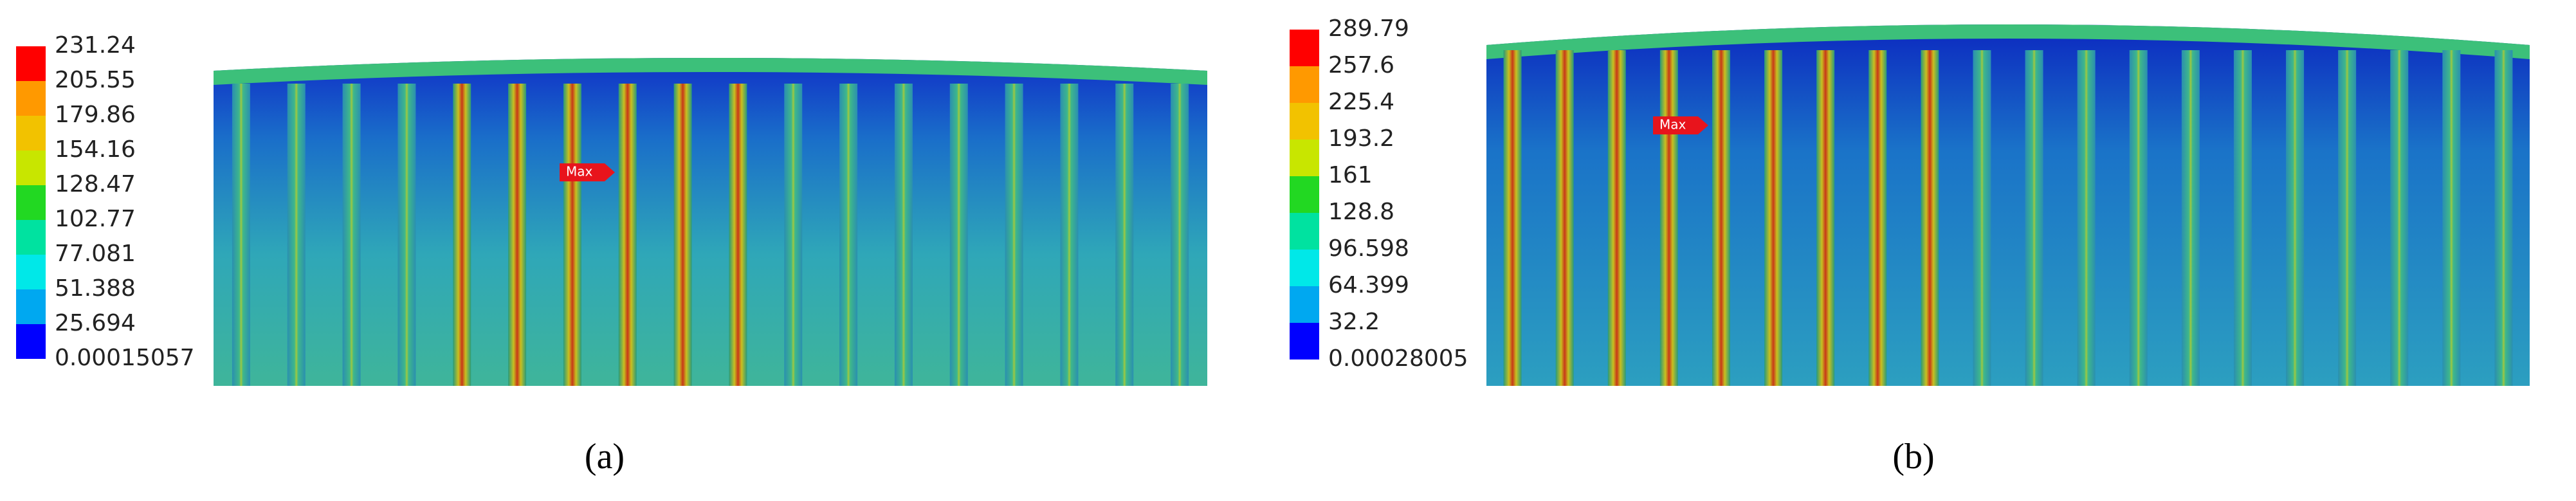 The height and width of the screenshot is (501, 2576). I want to click on legend-label: 205.55, so click(95, 80).